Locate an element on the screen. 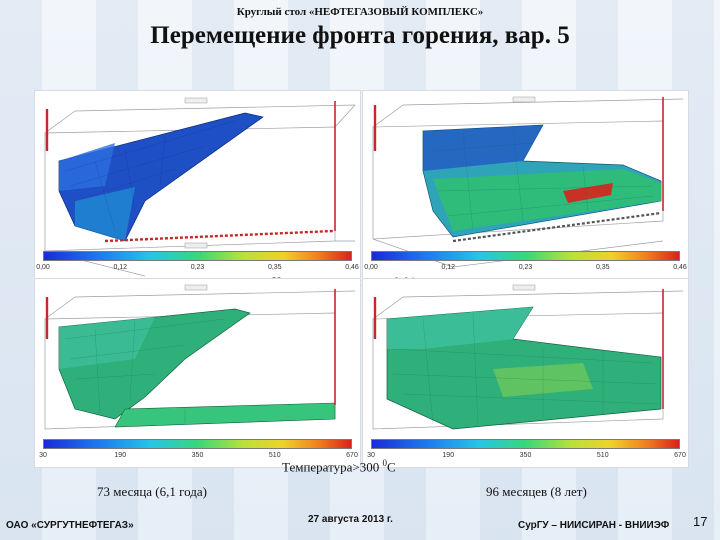 The width and height of the screenshot is (720, 540). page-number: 17 is located at coordinates (700, 521).